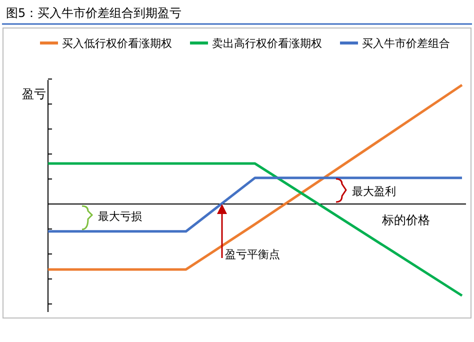 The height and width of the screenshot is (342, 474). I want to click on title: 图5：买入牛市价差组合到期盈亏, so click(94, 13).